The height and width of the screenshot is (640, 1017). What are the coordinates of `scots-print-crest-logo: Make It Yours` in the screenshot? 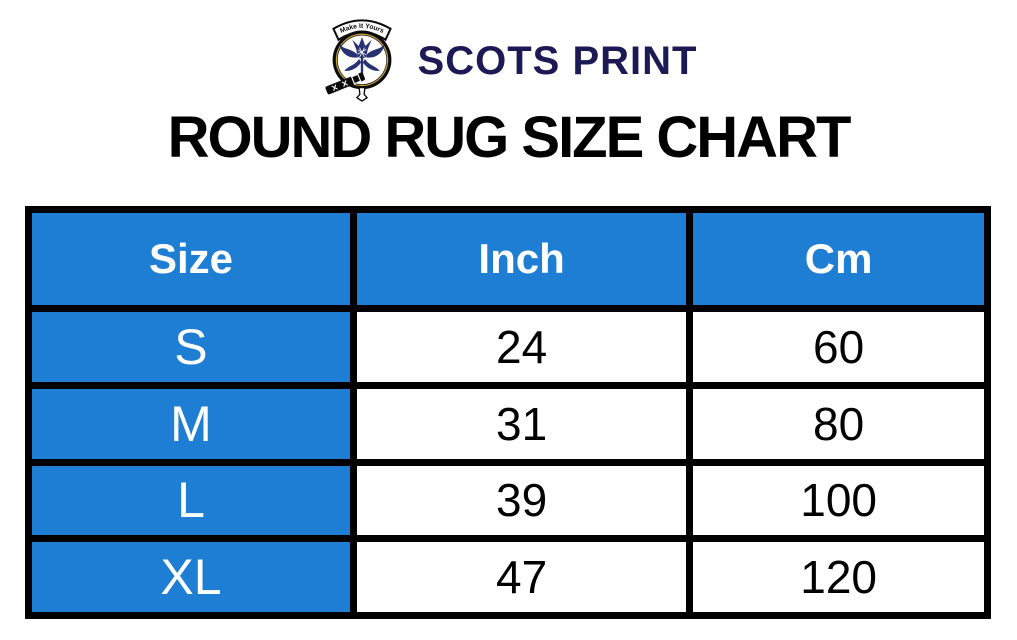 It's located at (358, 60).